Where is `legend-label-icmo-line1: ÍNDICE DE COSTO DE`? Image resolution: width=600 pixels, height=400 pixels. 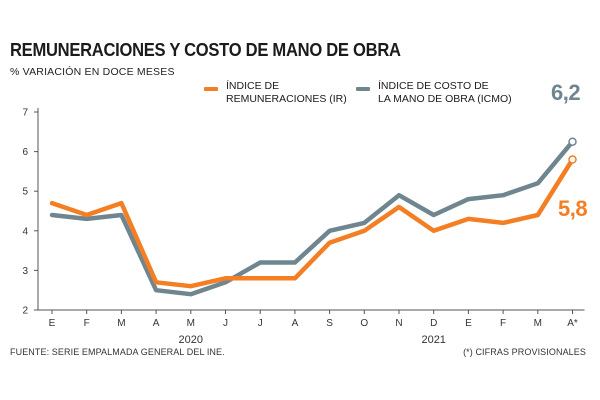 legend-label-icmo-line1: ÍNDICE DE COSTO DE is located at coordinates (433, 86).